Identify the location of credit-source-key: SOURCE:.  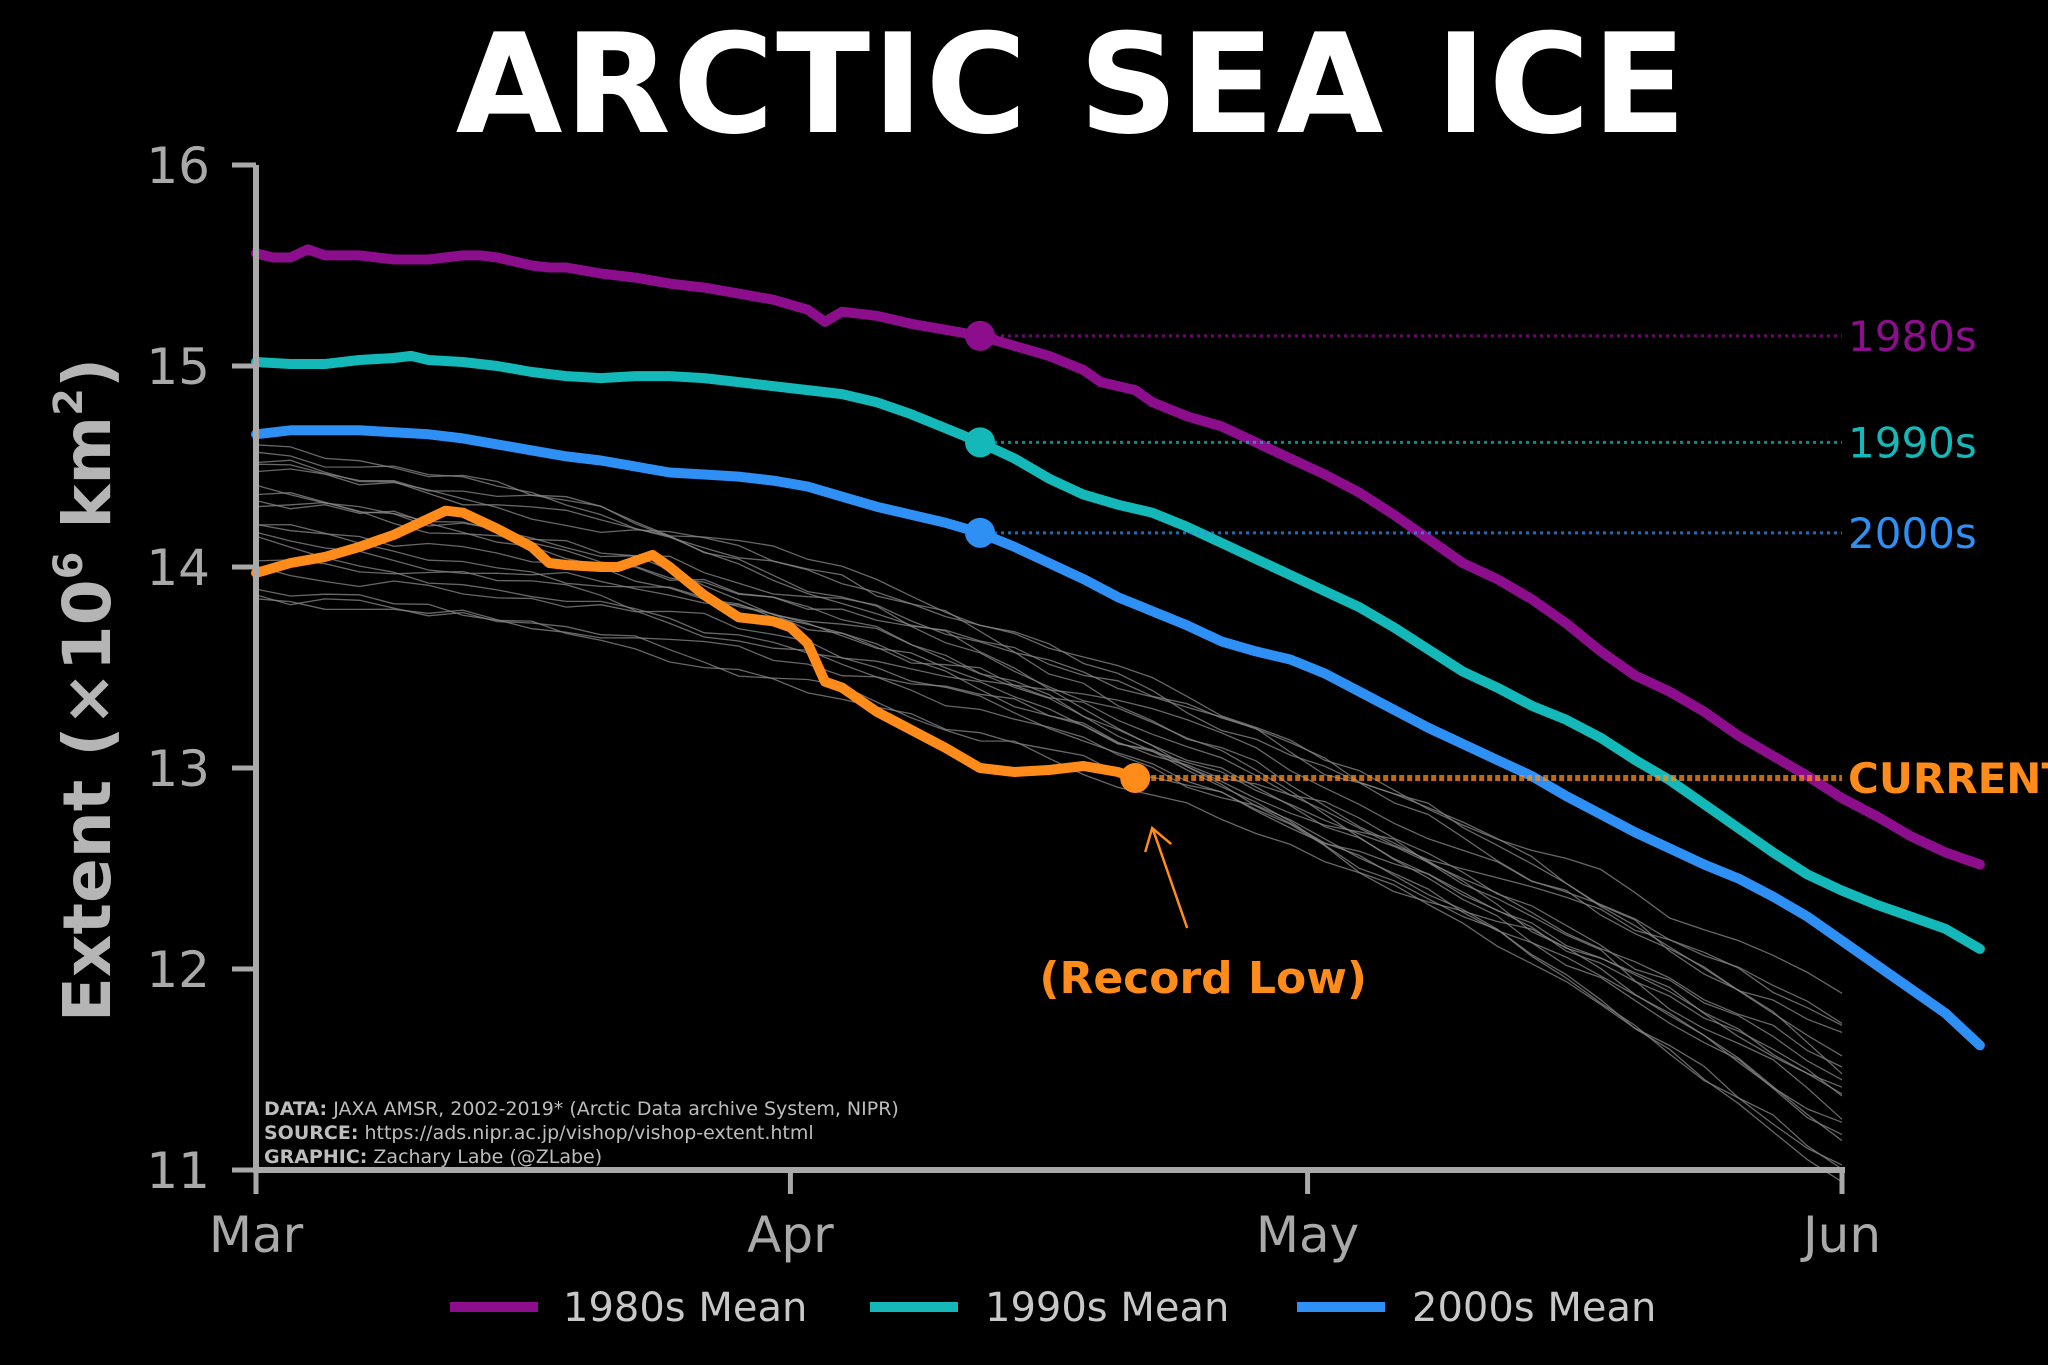
(311, 1133).